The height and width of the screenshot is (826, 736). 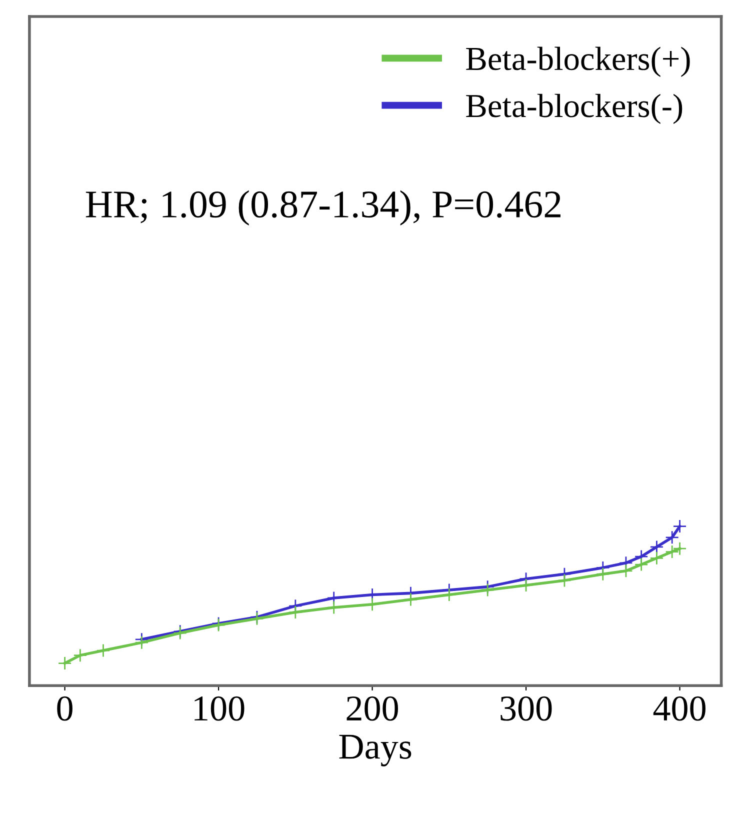 What do you see at coordinates (372, 708) in the screenshot?
I see `x-tick-label: 200` at bounding box center [372, 708].